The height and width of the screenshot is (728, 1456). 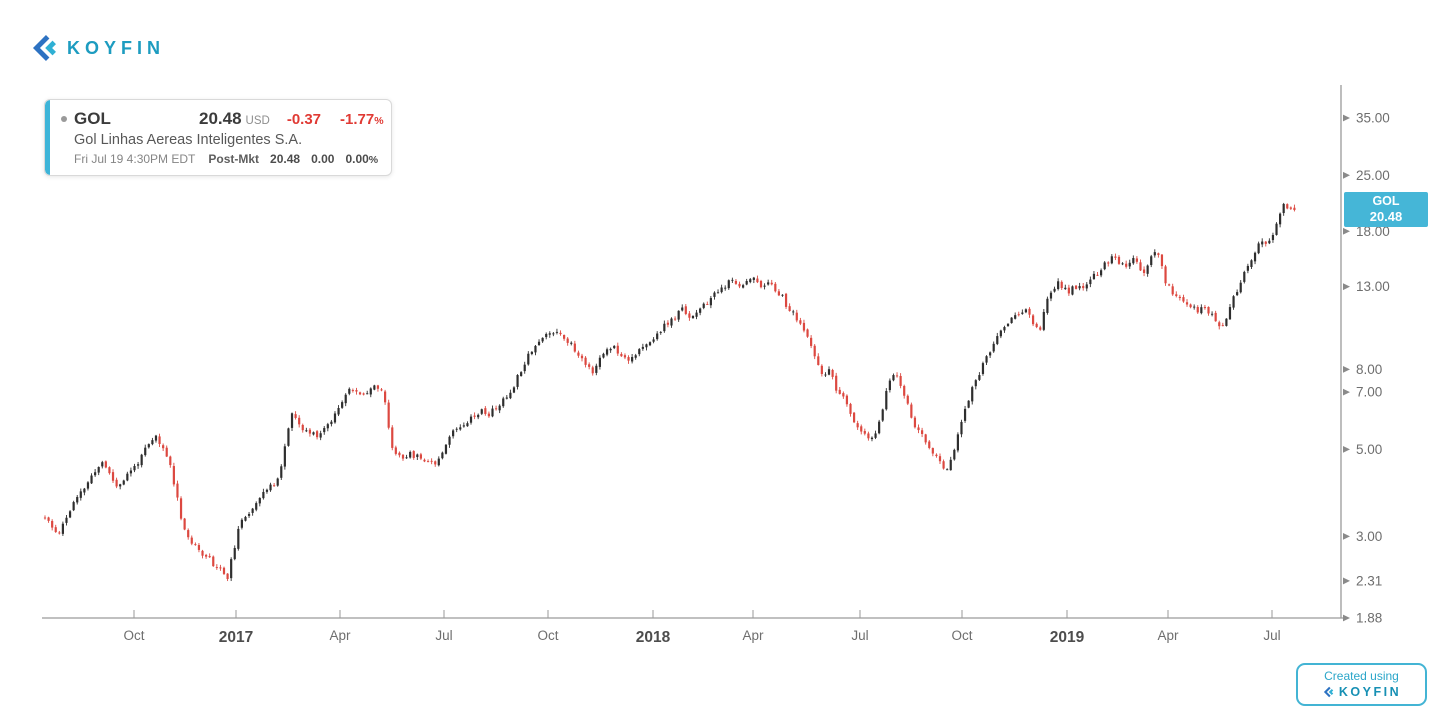 I want to click on koyfin-logo: KOYFIN, so click(x=96, y=48).